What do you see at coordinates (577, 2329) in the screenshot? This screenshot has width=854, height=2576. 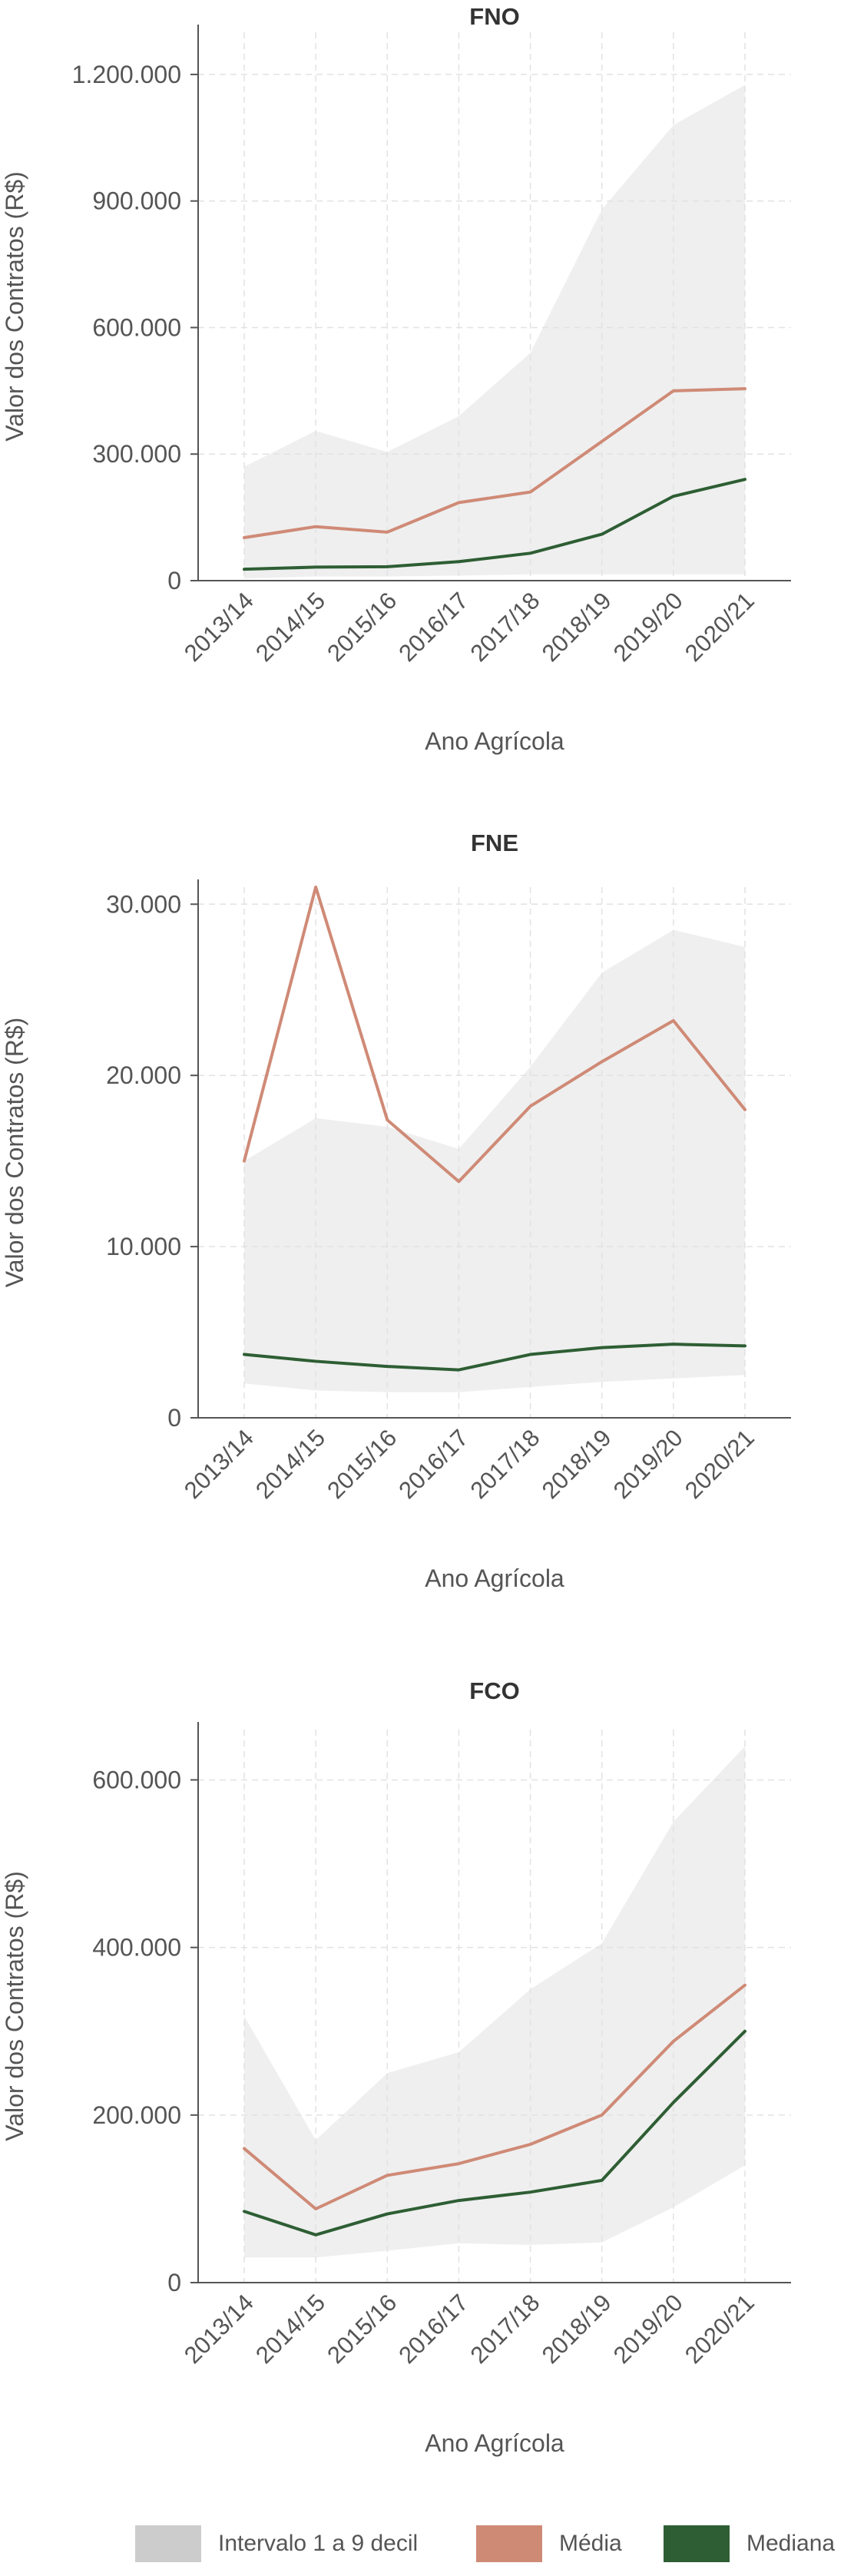 I see `fco-xtick-label-5: 2018/19` at bounding box center [577, 2329].